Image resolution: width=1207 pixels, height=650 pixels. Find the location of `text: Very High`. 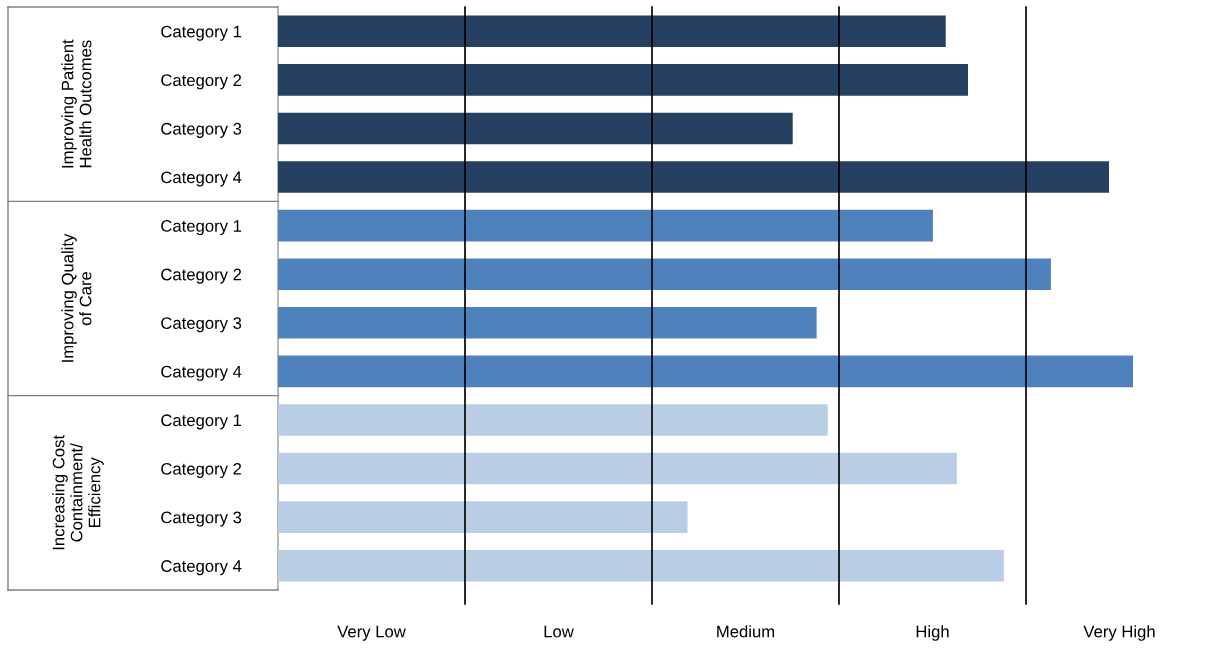

text: Very High is located at coordinates (1119, 633).